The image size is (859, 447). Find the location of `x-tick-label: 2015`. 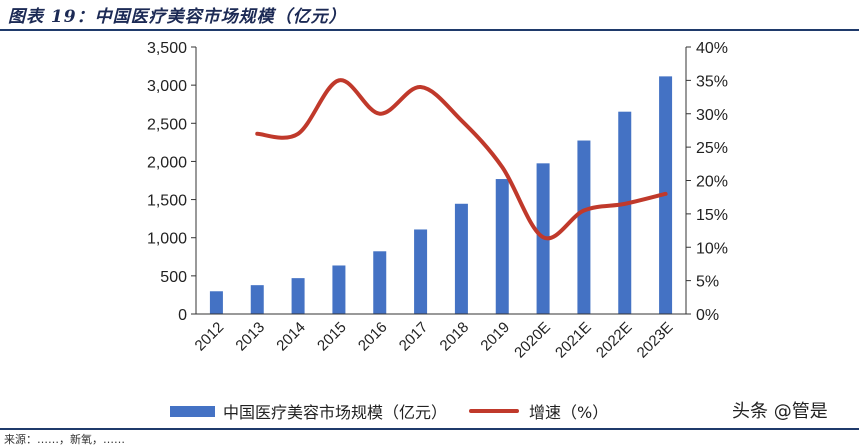

x-tick-label: 2015 is located at coordinates (332, 337).